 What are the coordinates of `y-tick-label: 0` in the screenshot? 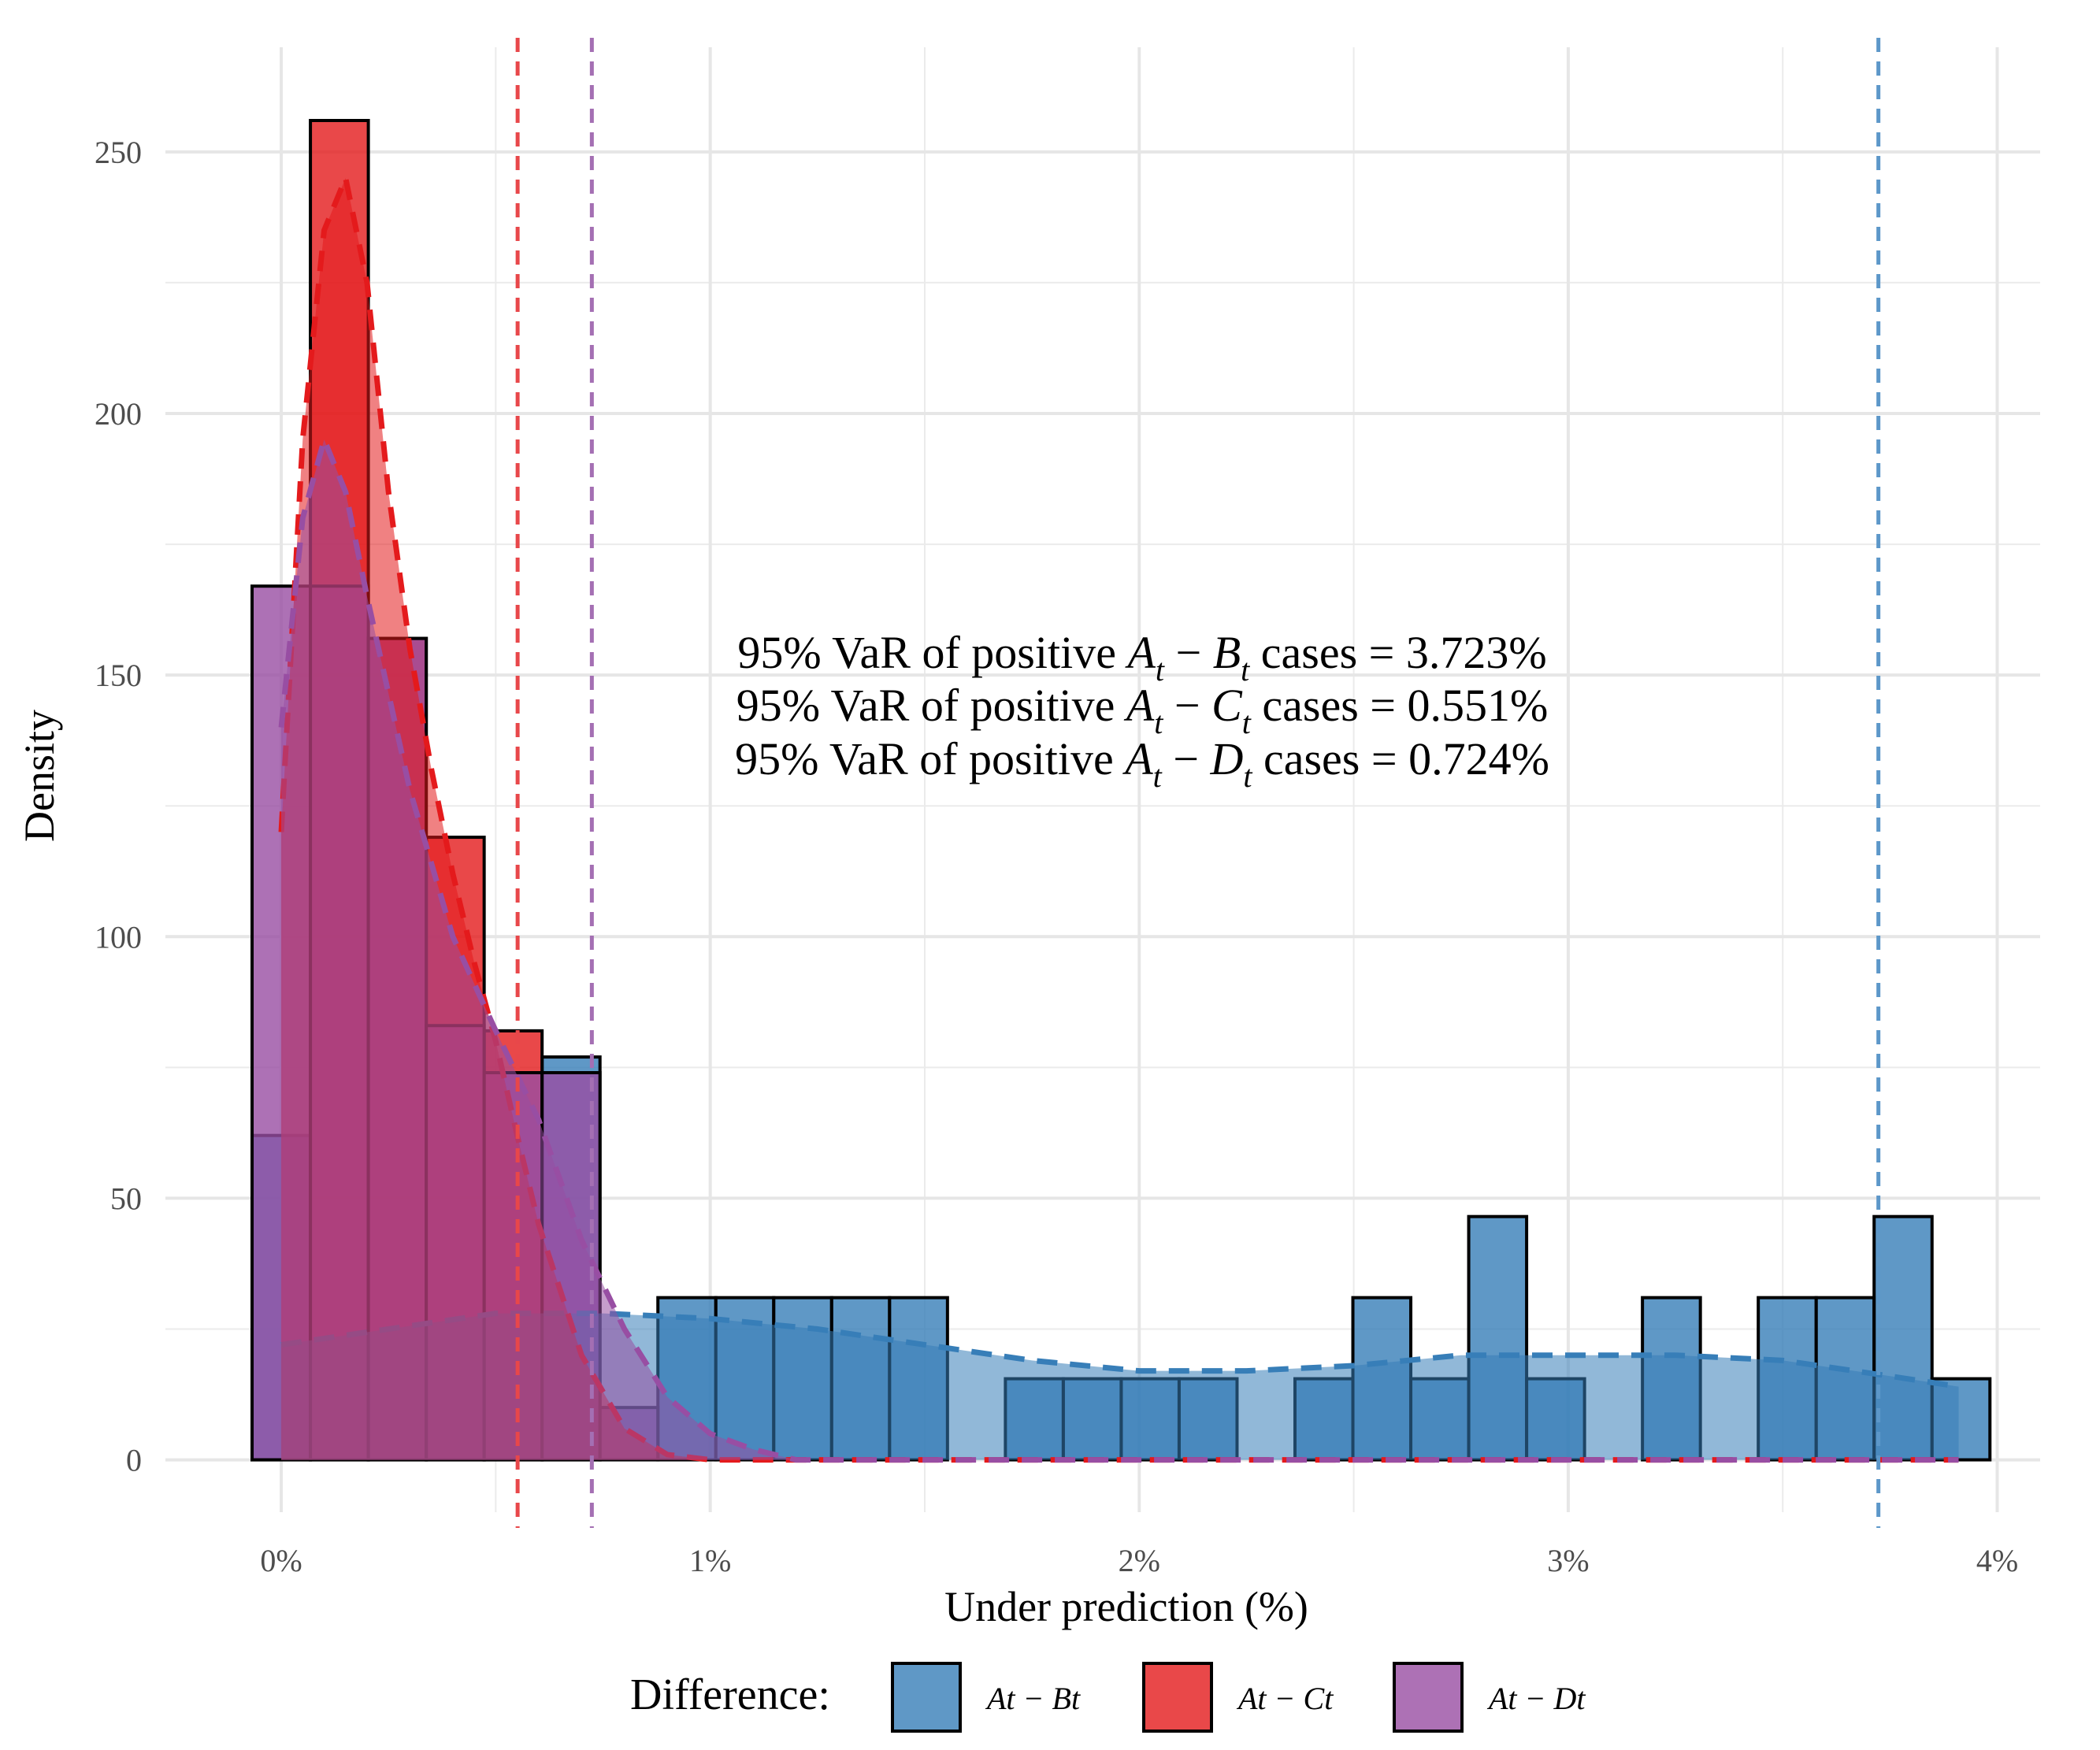 It's located at (134, 1461).